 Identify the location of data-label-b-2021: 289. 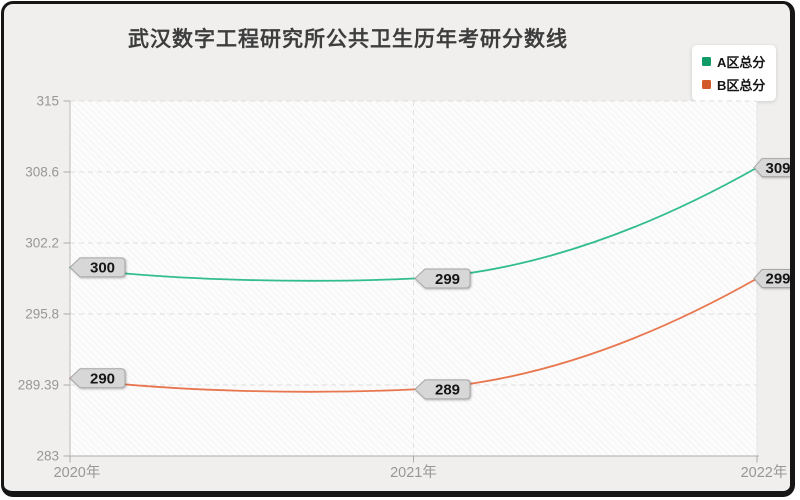
(442, 389).